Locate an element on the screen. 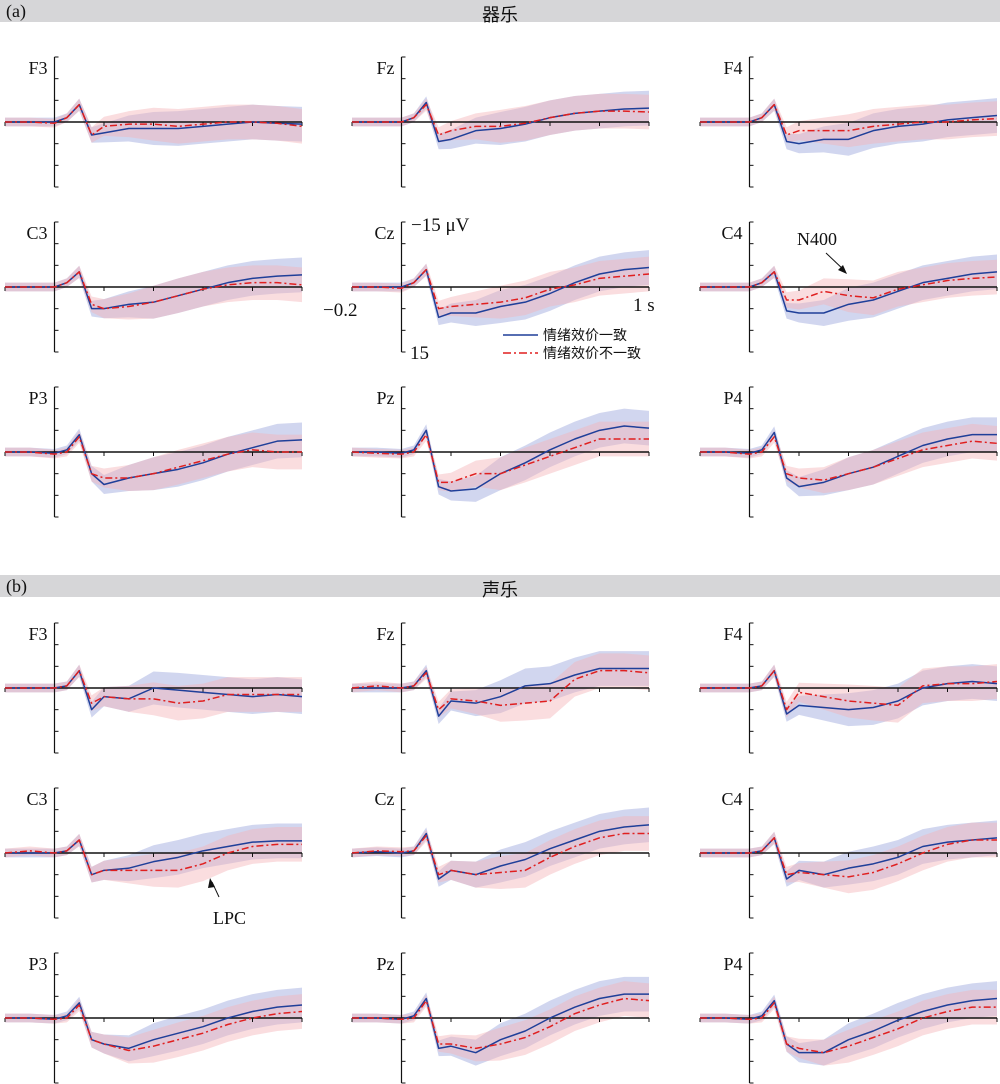 This screenshot has width=1000, height=1084. n400-arrowhead is located at coordinates (842, 269).